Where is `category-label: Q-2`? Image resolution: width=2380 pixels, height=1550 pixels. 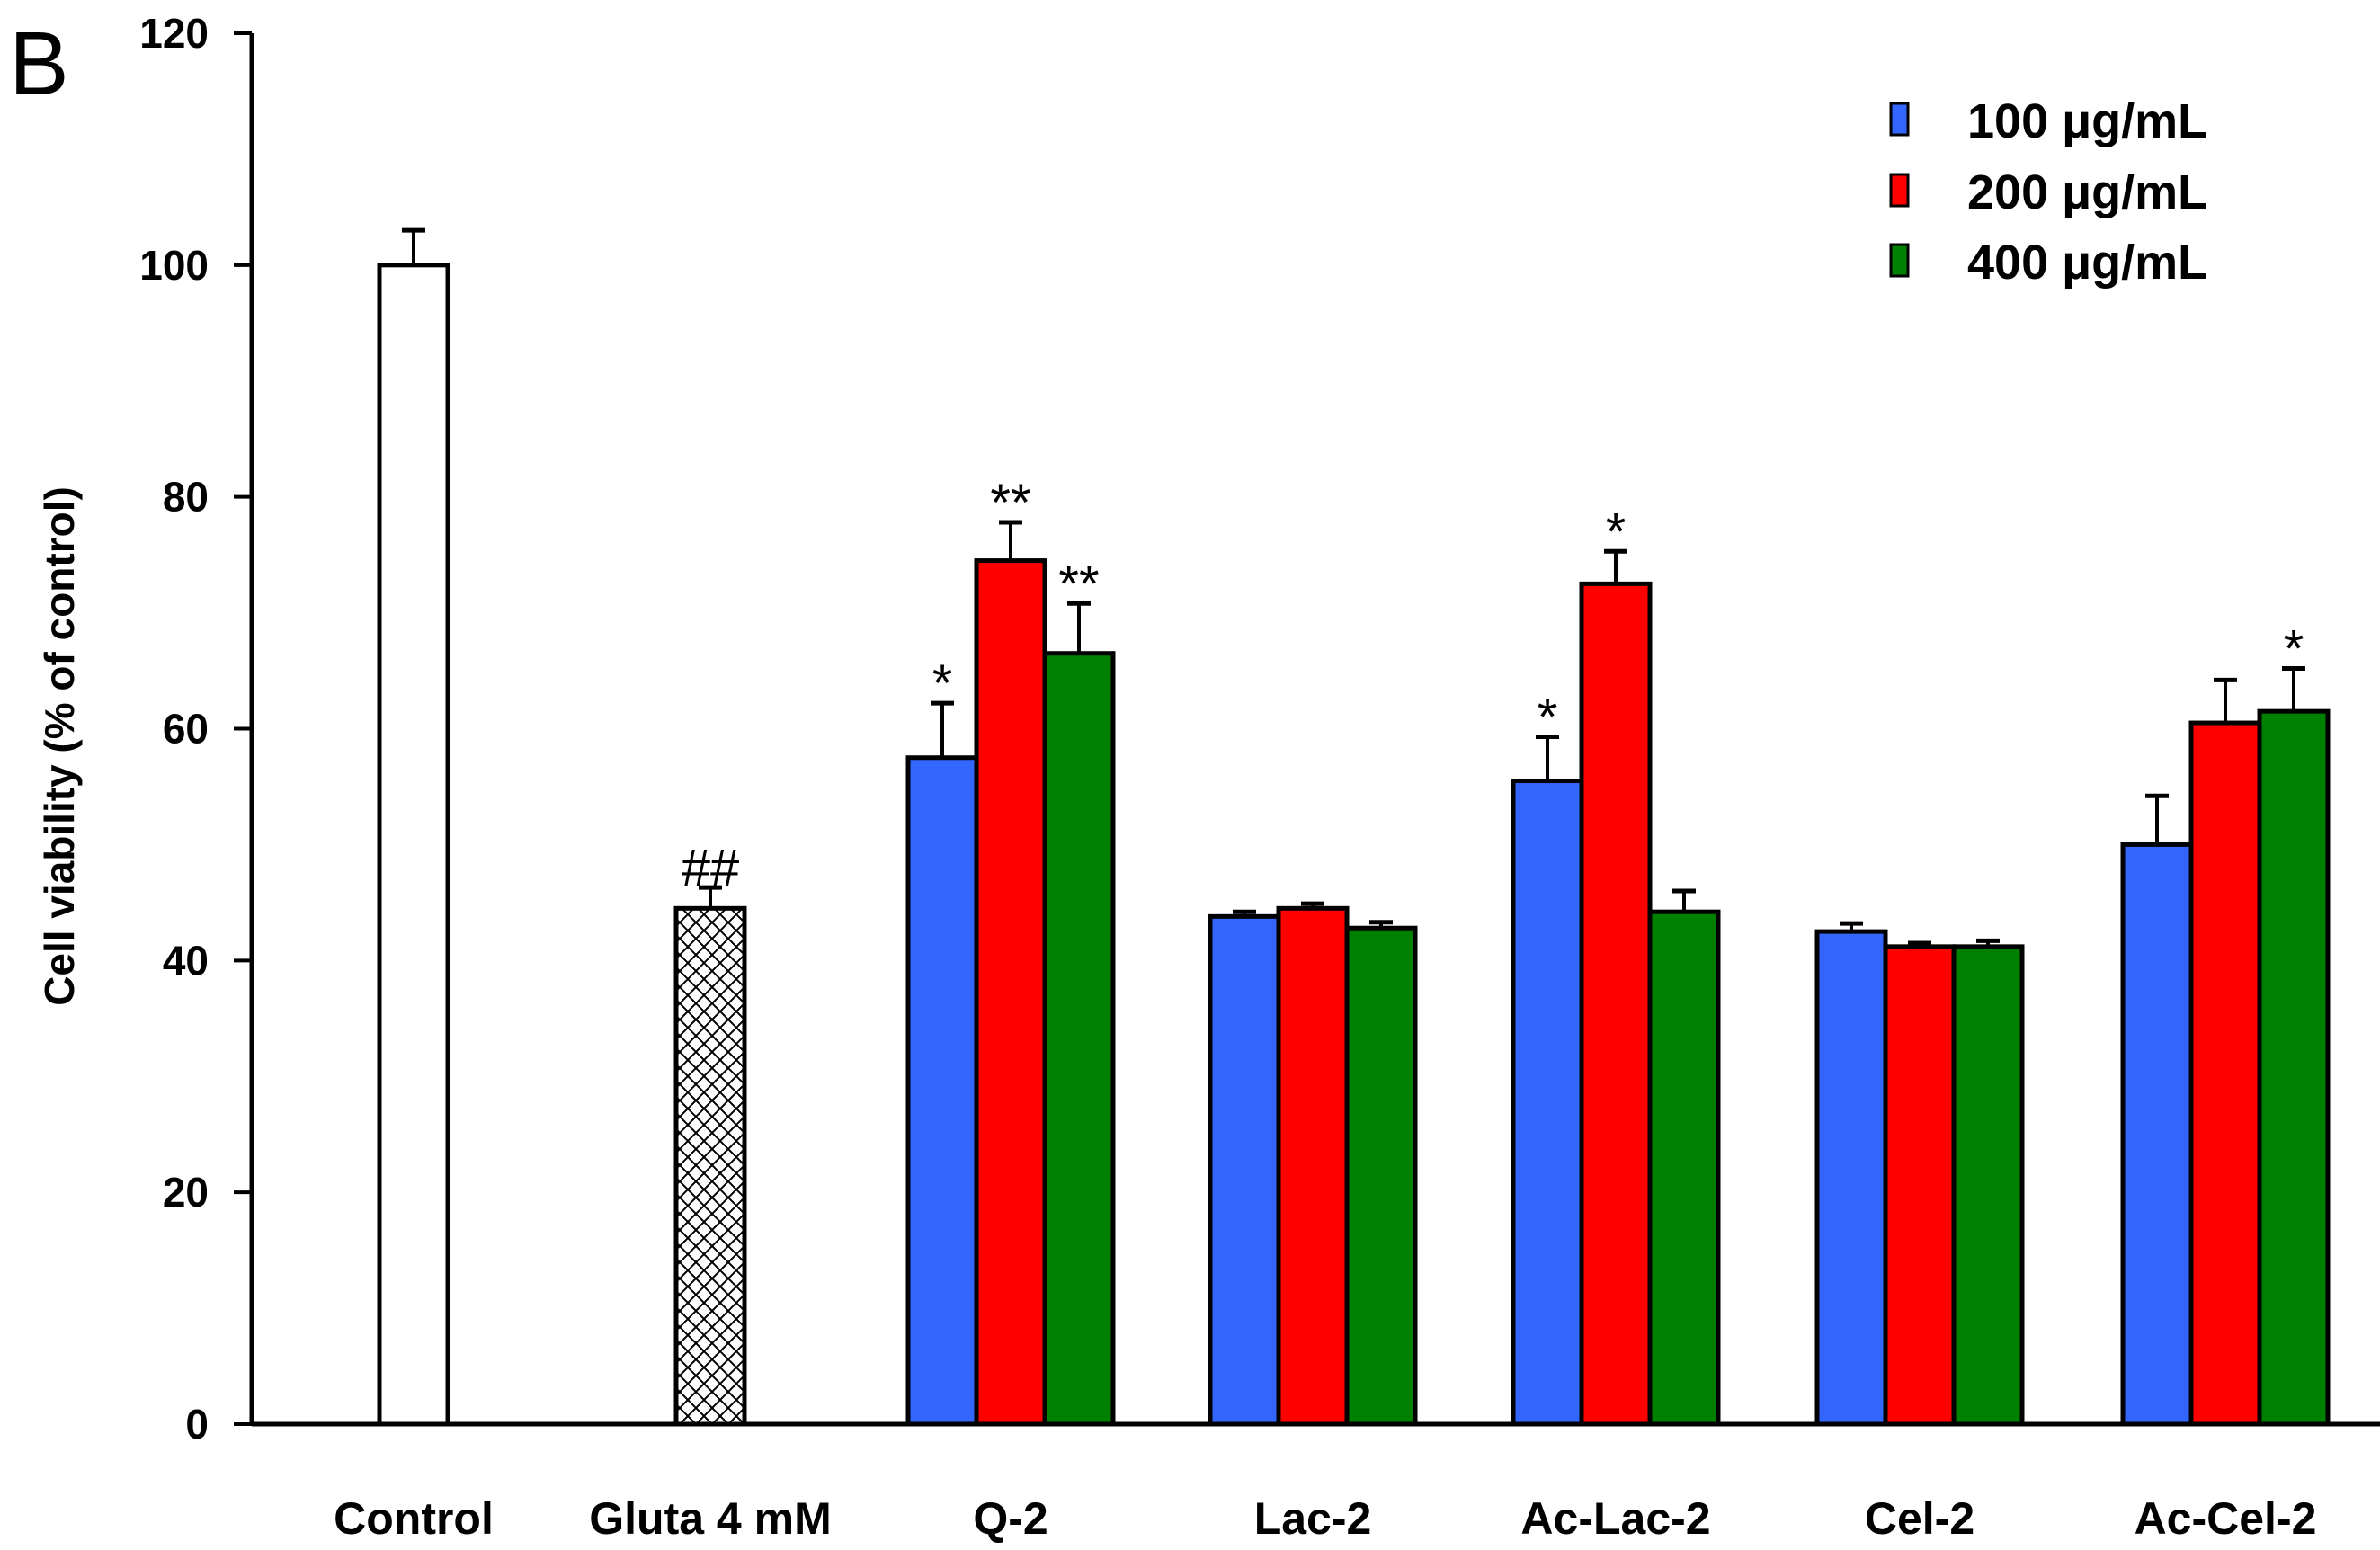
category-label: Q-2 is located at coordinates (1010, 1518).